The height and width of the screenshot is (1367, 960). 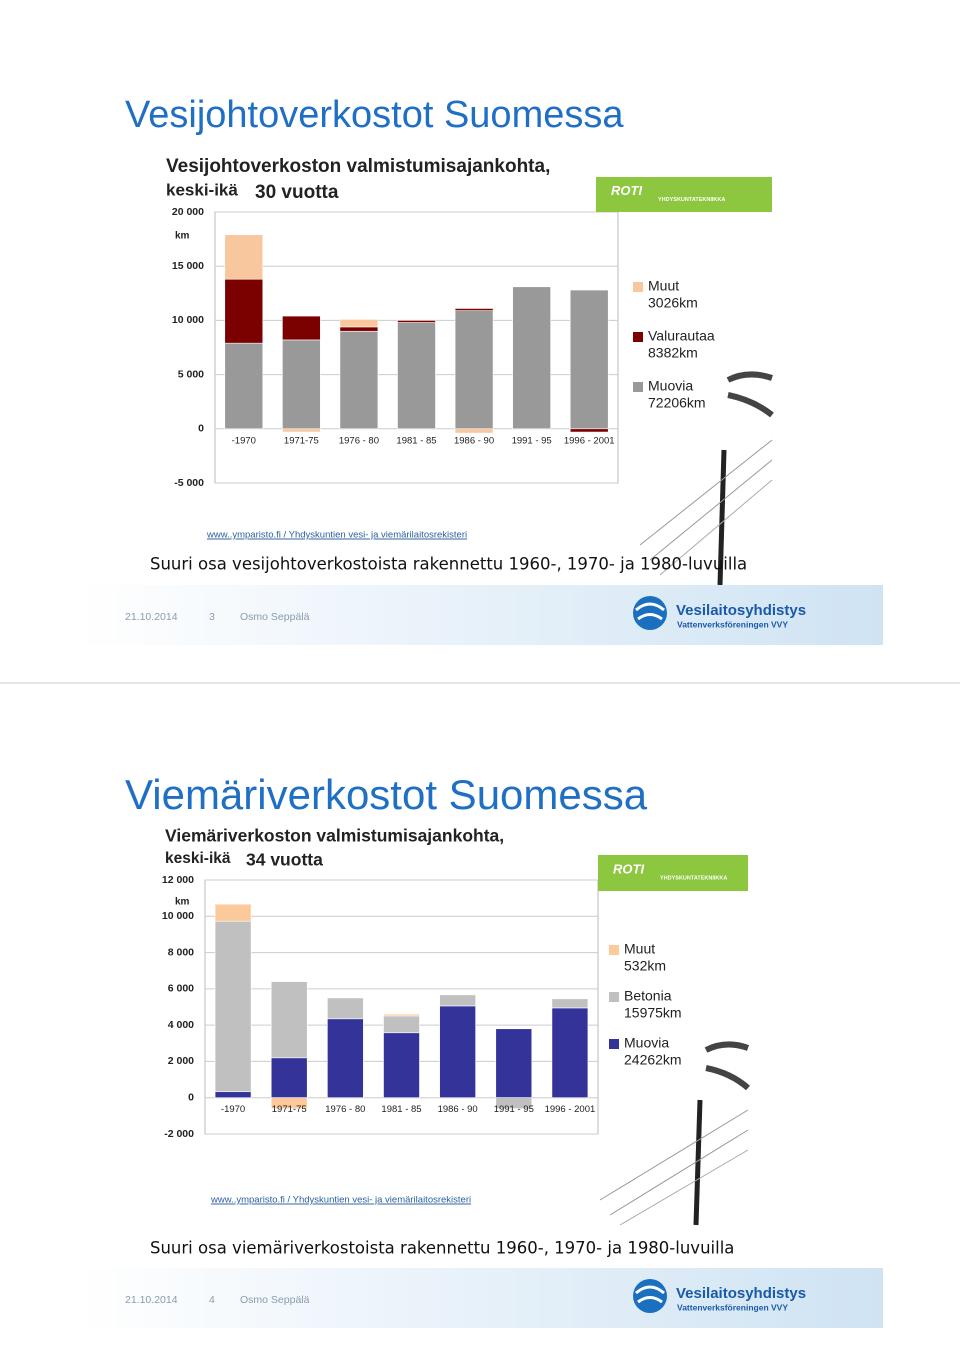 What do you see at coordinates (648, 996) in the screenshot?
I see `legend-label: Betonia` at bounding box center [648, 996].